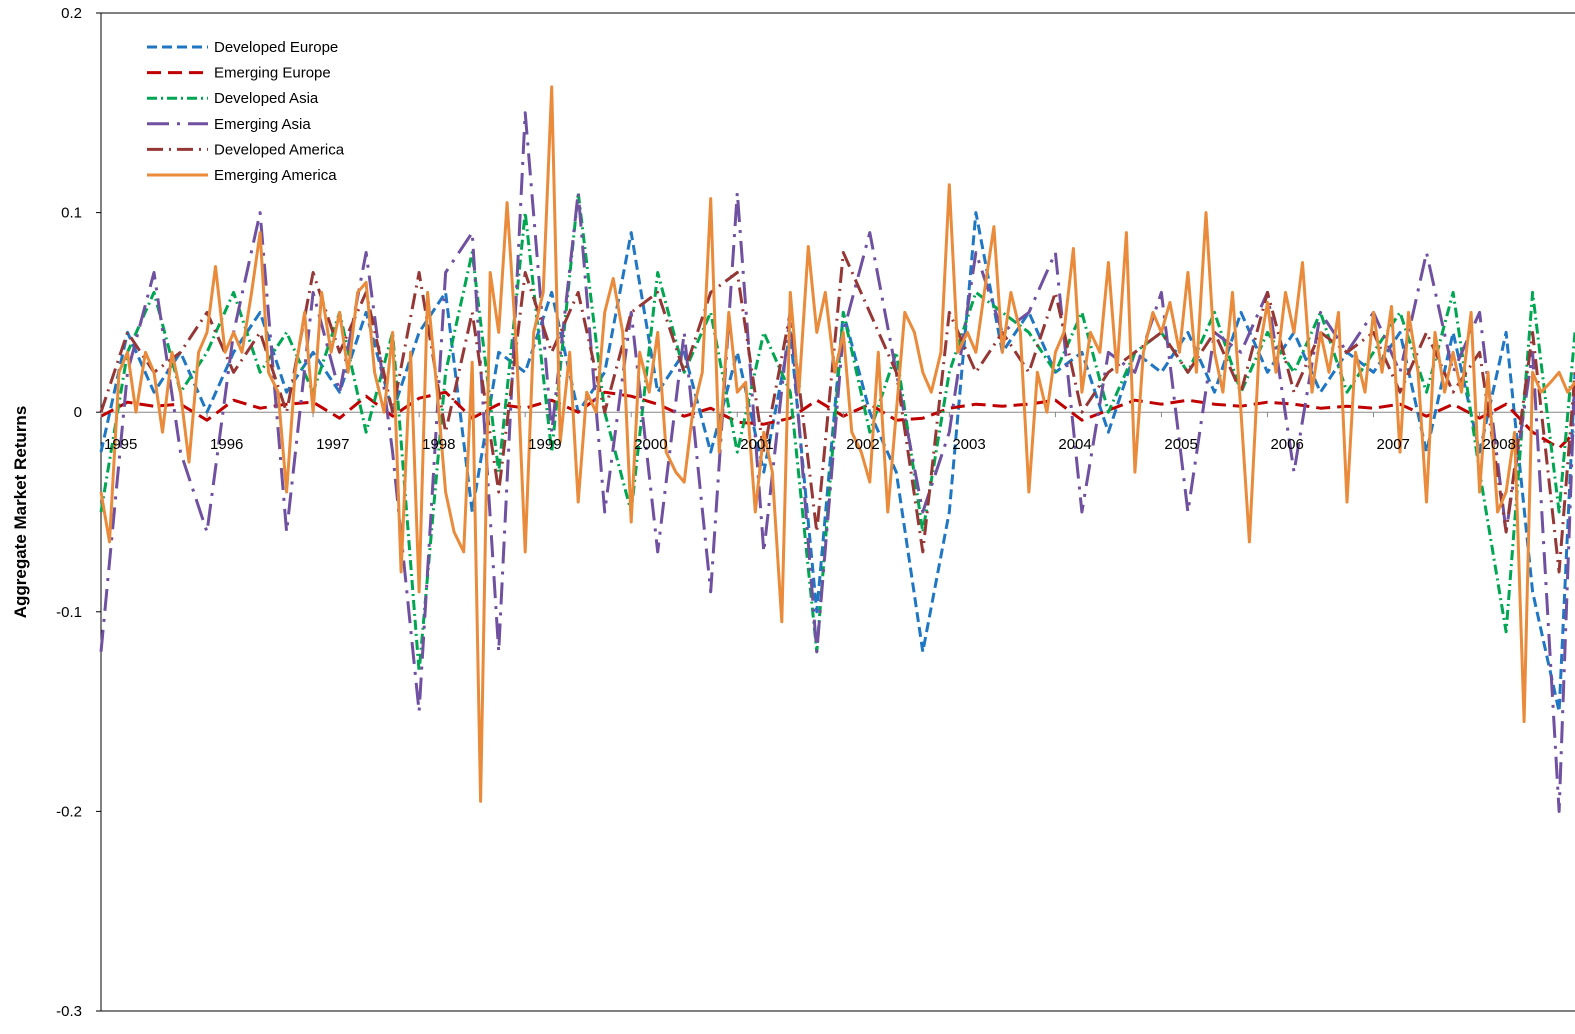  What do you see at coordinates (862, 444) in the screenshot?
I see `x-tick-label: 2002` at bounding box center [862, 444].